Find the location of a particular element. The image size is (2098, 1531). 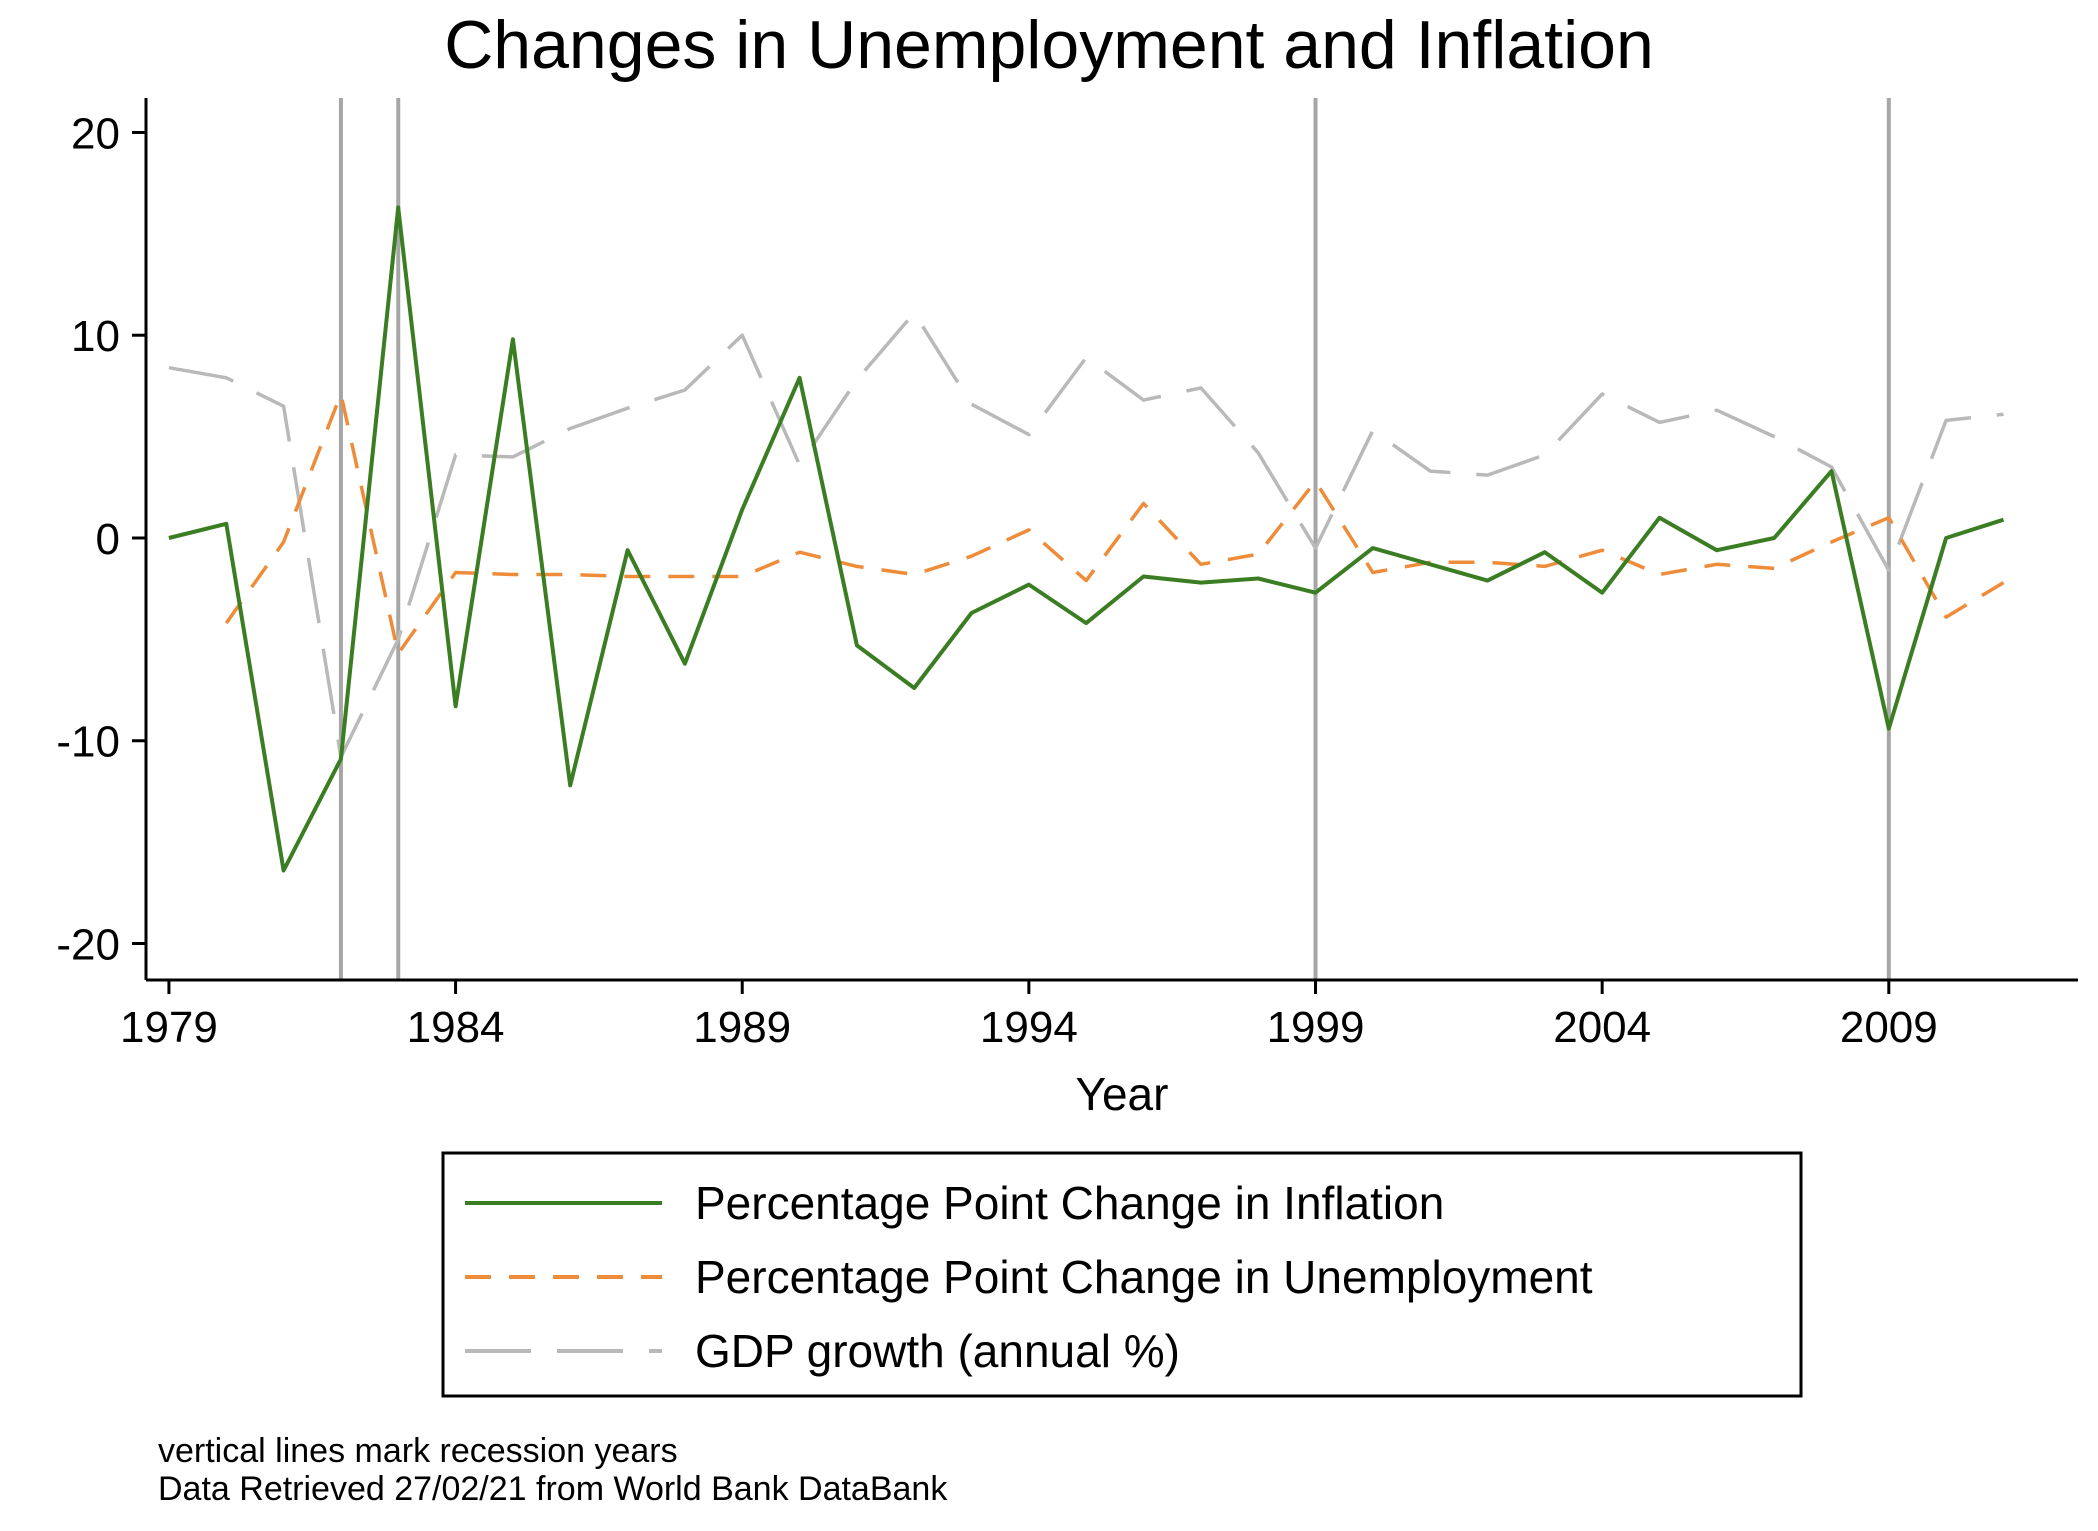

legend-box is located at coordinates (1122, 1274).